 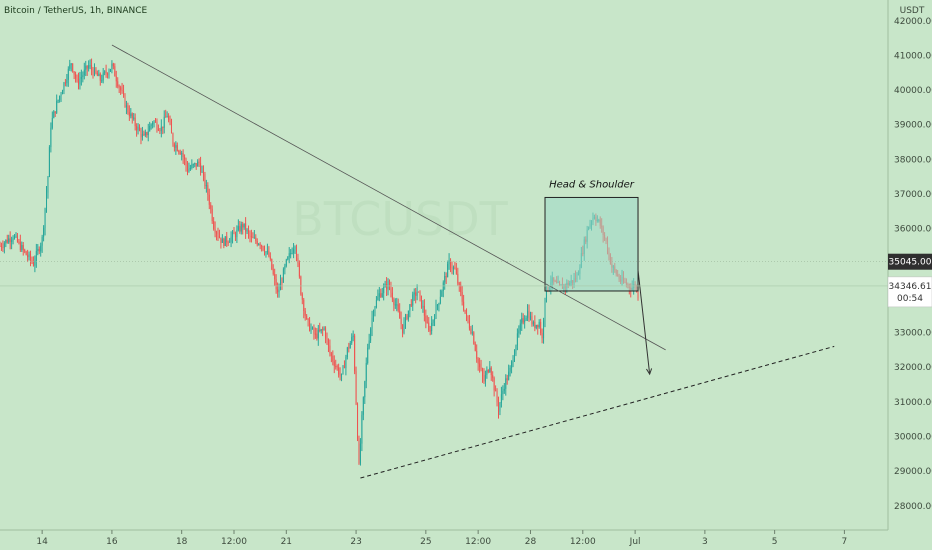 What do you see at coordinates (913, 507) in the screenshot?
I see `price-tick-label: 28000.00` at bounding box center [913, 507].